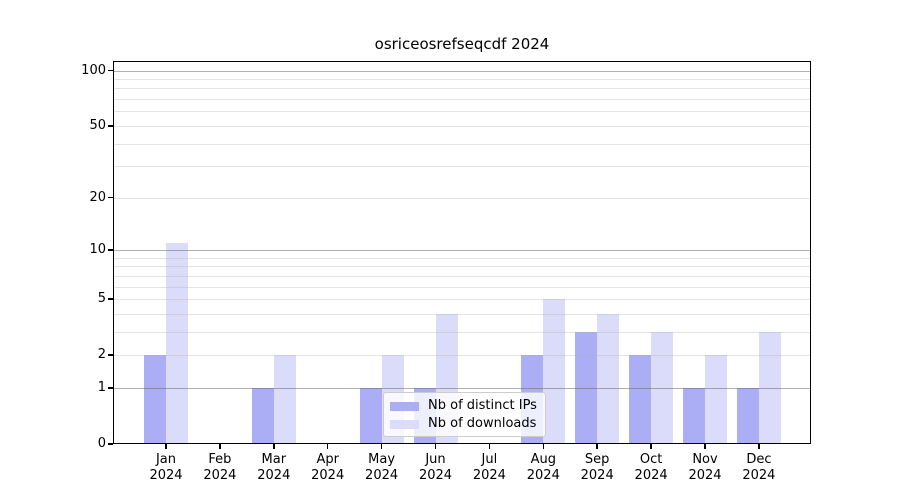  What do you see at coordinates (543, 459) in the screenshot?
I see `x-label-month: Aug` at bounding box center [543, 459].